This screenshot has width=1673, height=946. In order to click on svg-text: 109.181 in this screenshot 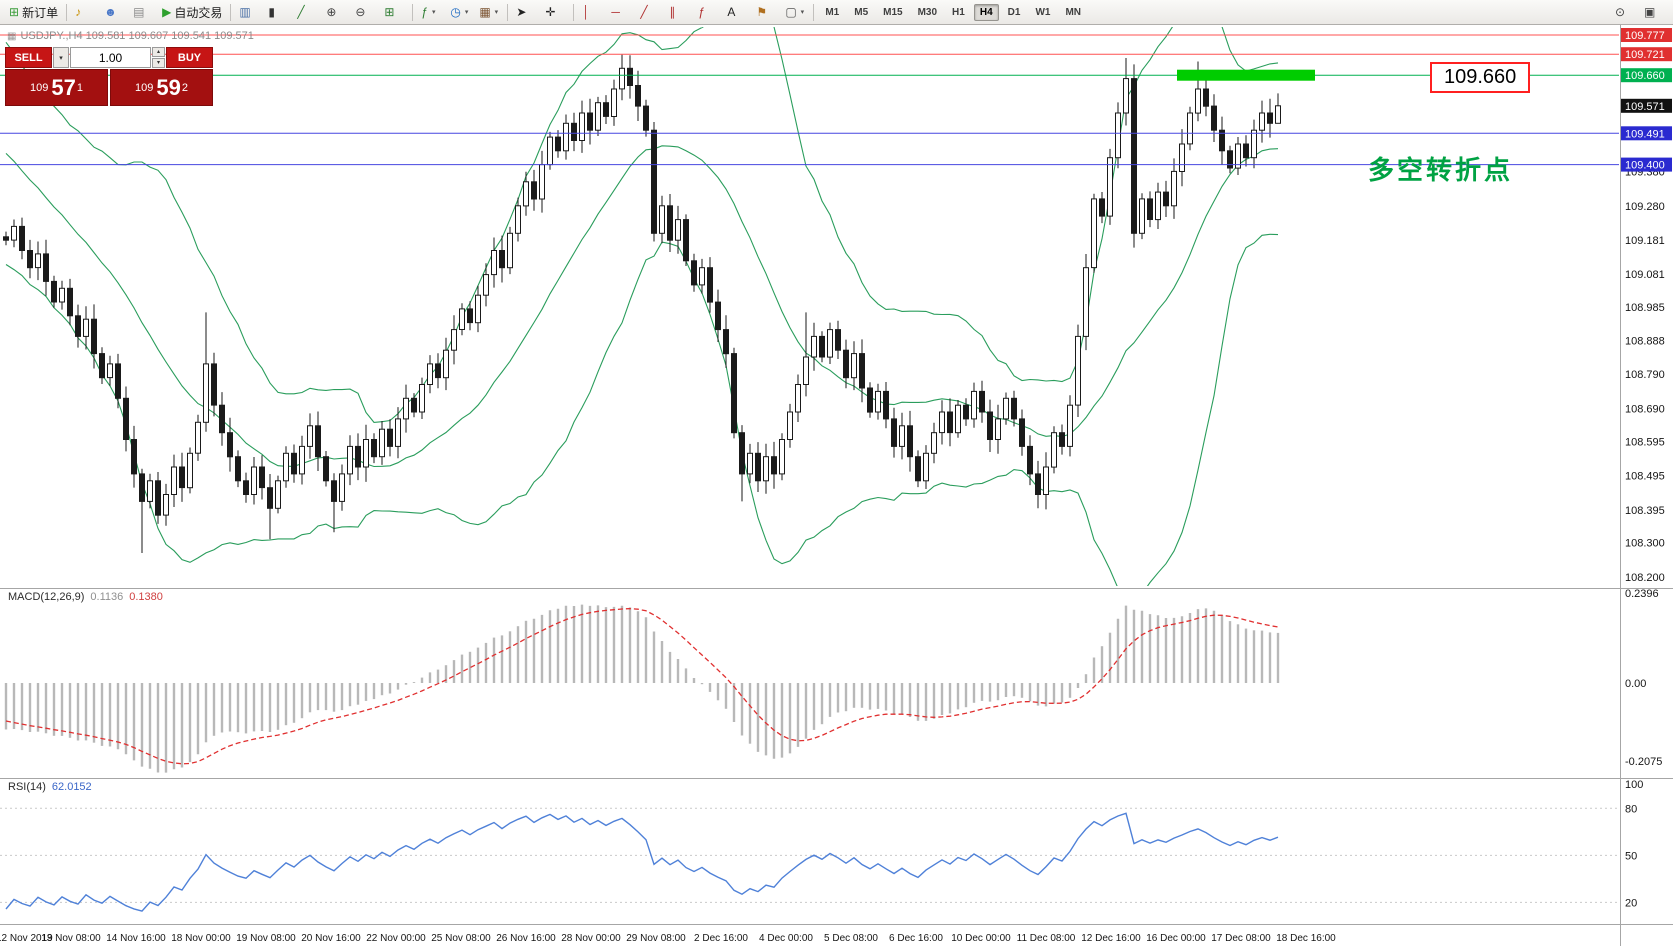, I will do `click(1645, 241)`.